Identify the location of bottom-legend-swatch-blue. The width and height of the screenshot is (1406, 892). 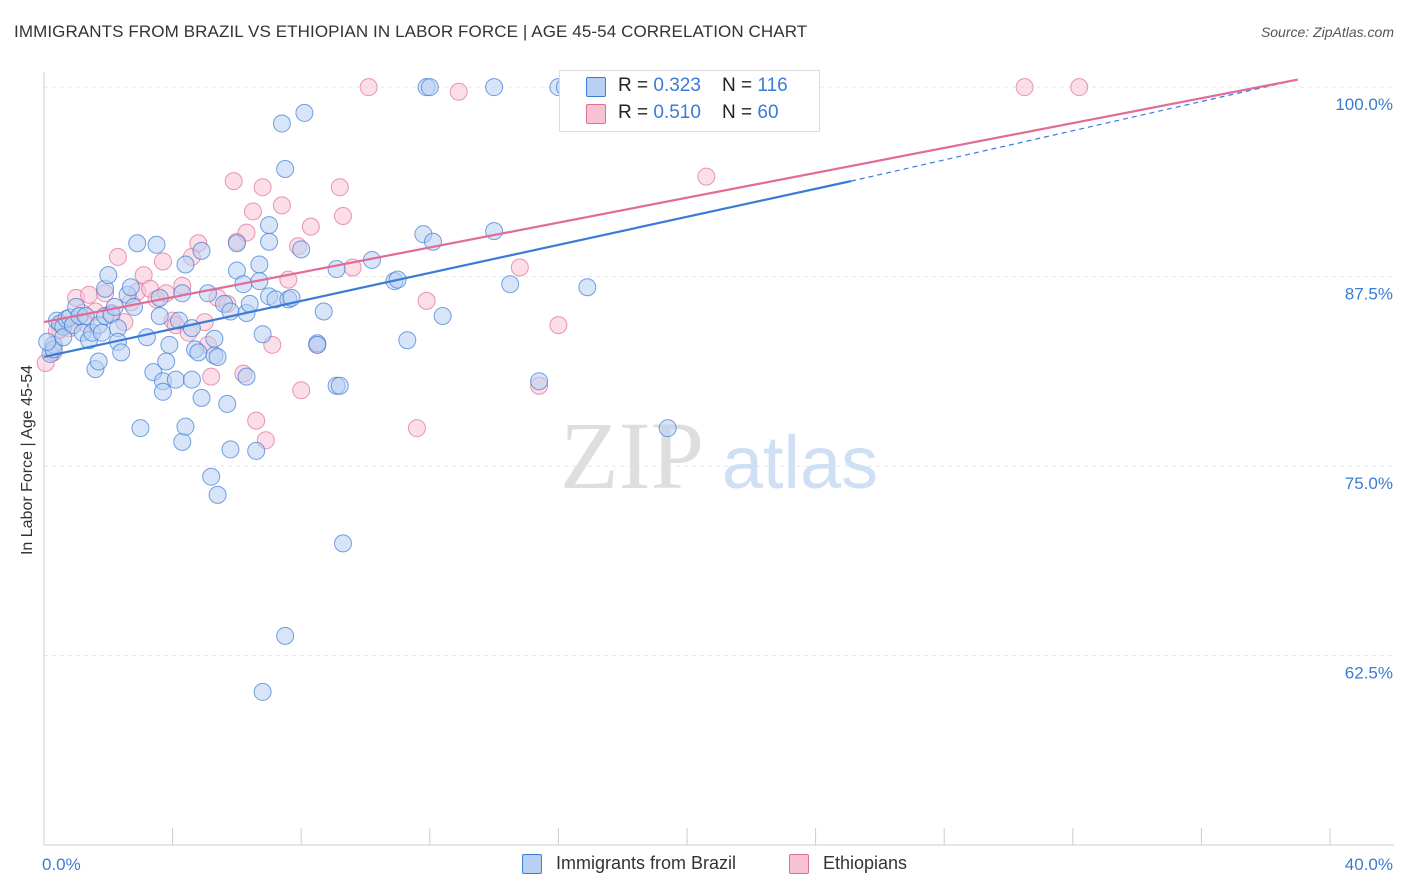
(532, 864).